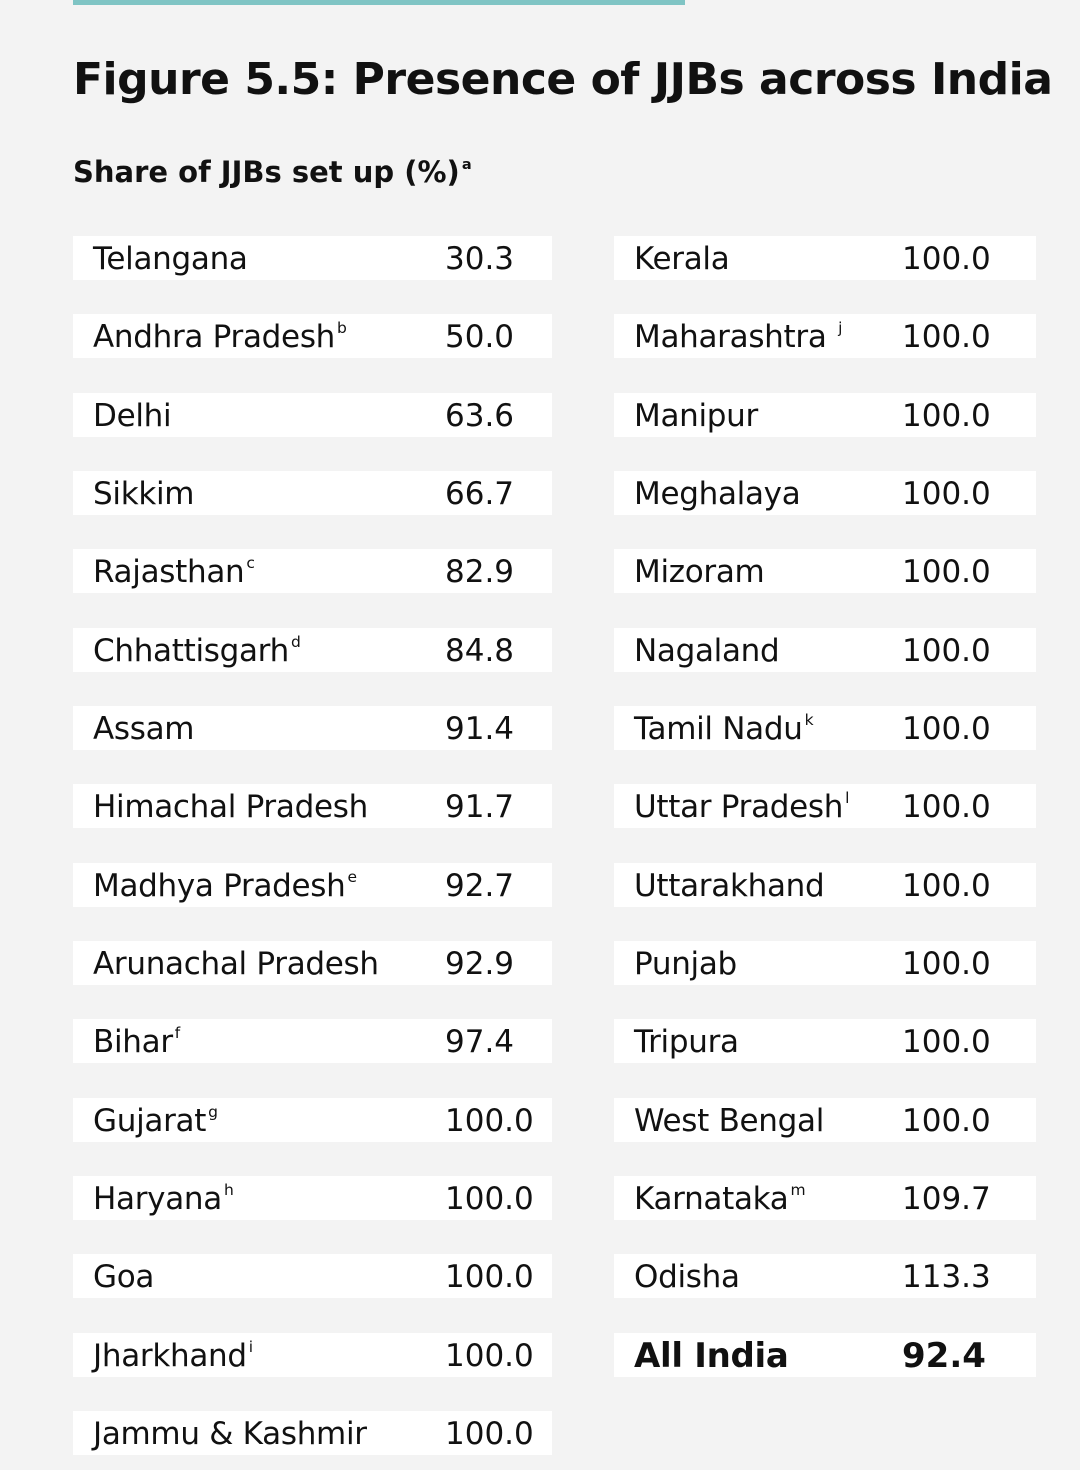  Describe the element at coordinates (312, 415) in the screenshot. I see `table-row: Delhi 63.6` at that location.